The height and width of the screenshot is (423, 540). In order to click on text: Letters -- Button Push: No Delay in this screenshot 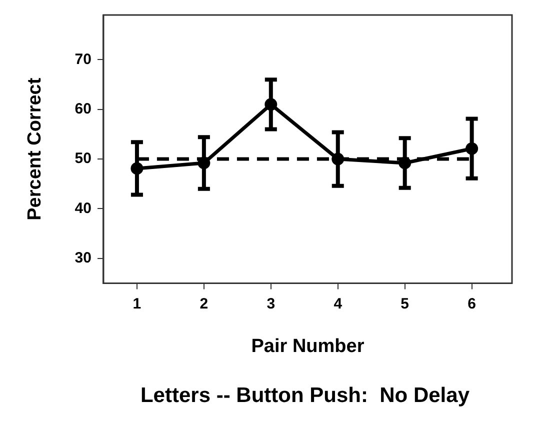, I will do `click(305, 396)`.